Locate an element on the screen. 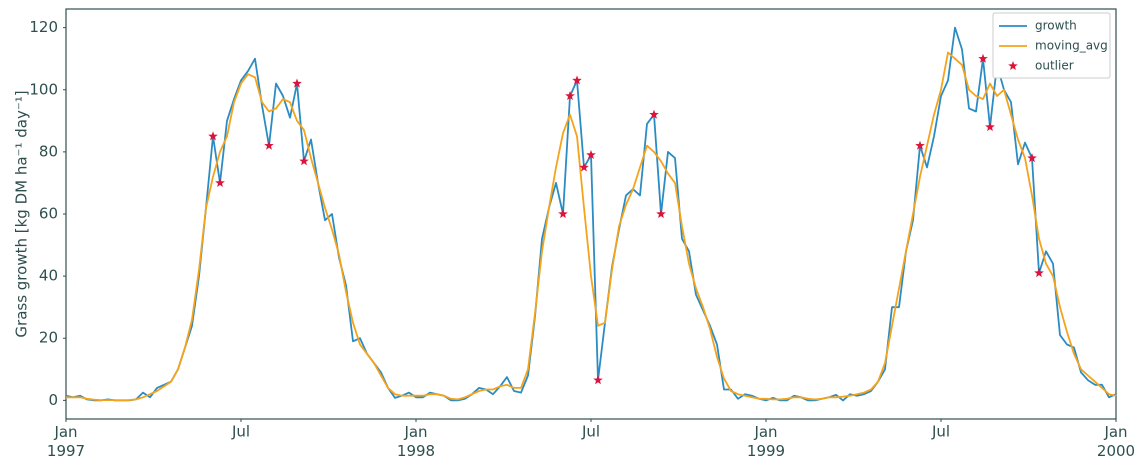 Image resolution: width=1142 pixels, height=470 pixels. x-tick-label: Jan 1998 is located at coordinates (416, 441).